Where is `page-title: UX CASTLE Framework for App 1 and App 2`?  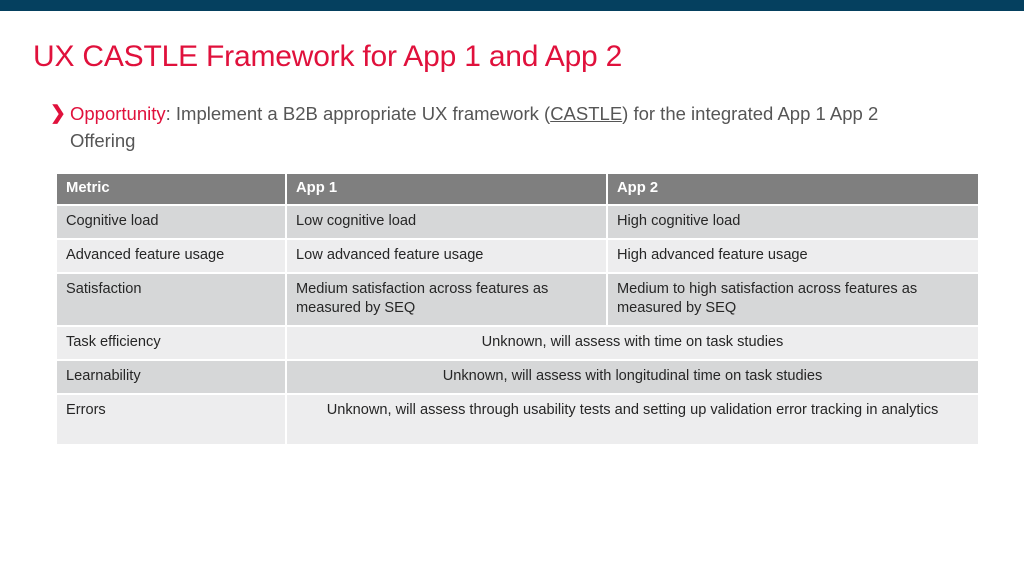
page-title: UX CASTLE Framework for App 1 and App 2 is located at coordinates (328, 56).